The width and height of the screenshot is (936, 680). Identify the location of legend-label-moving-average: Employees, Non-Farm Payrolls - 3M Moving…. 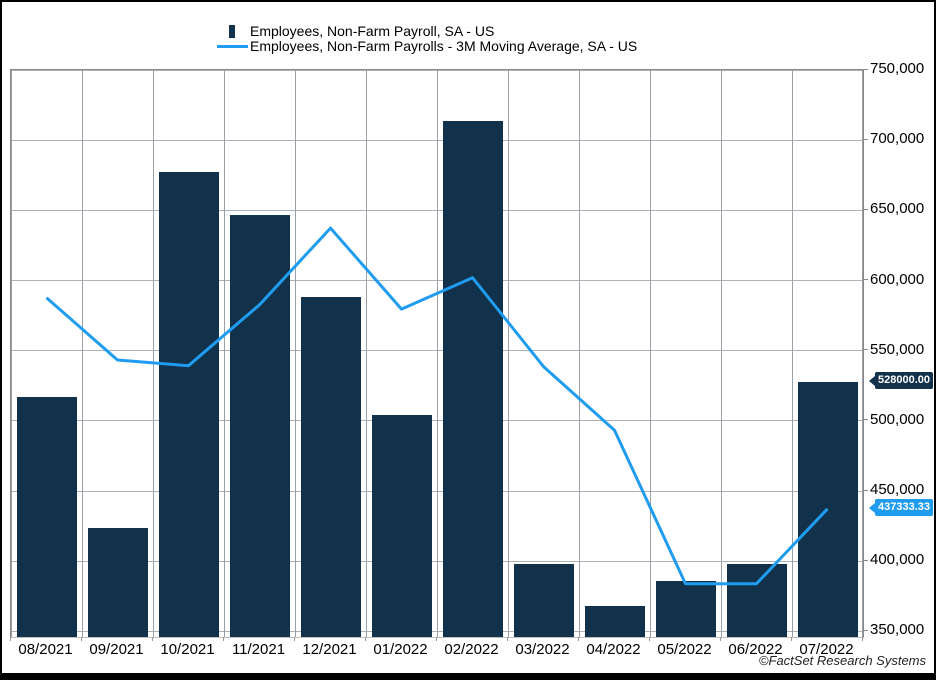
(444, 46).